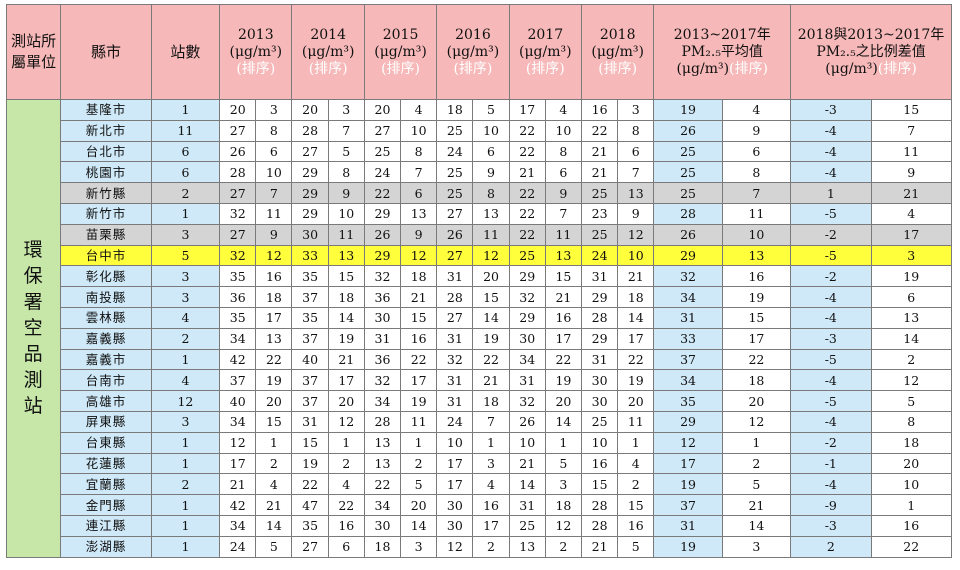 The height and width of the screenshot is (570, 960). I want to click on value-cell: 40, so click(310, 359).